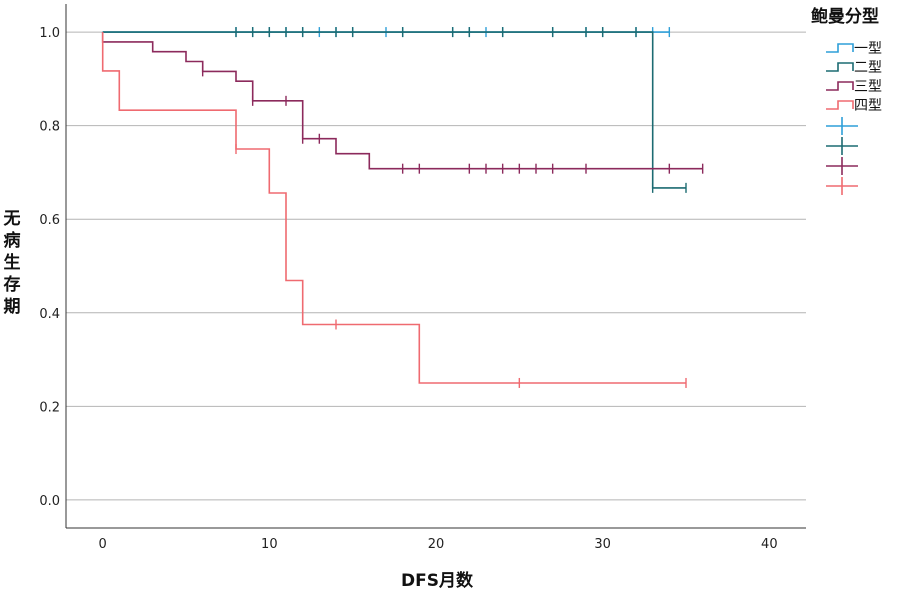 This screenshot has height=591, width=906. Describe the element at coordinates (845, 16) in the screenshot. I see `legend-title: 鲍曼分型` at that location.